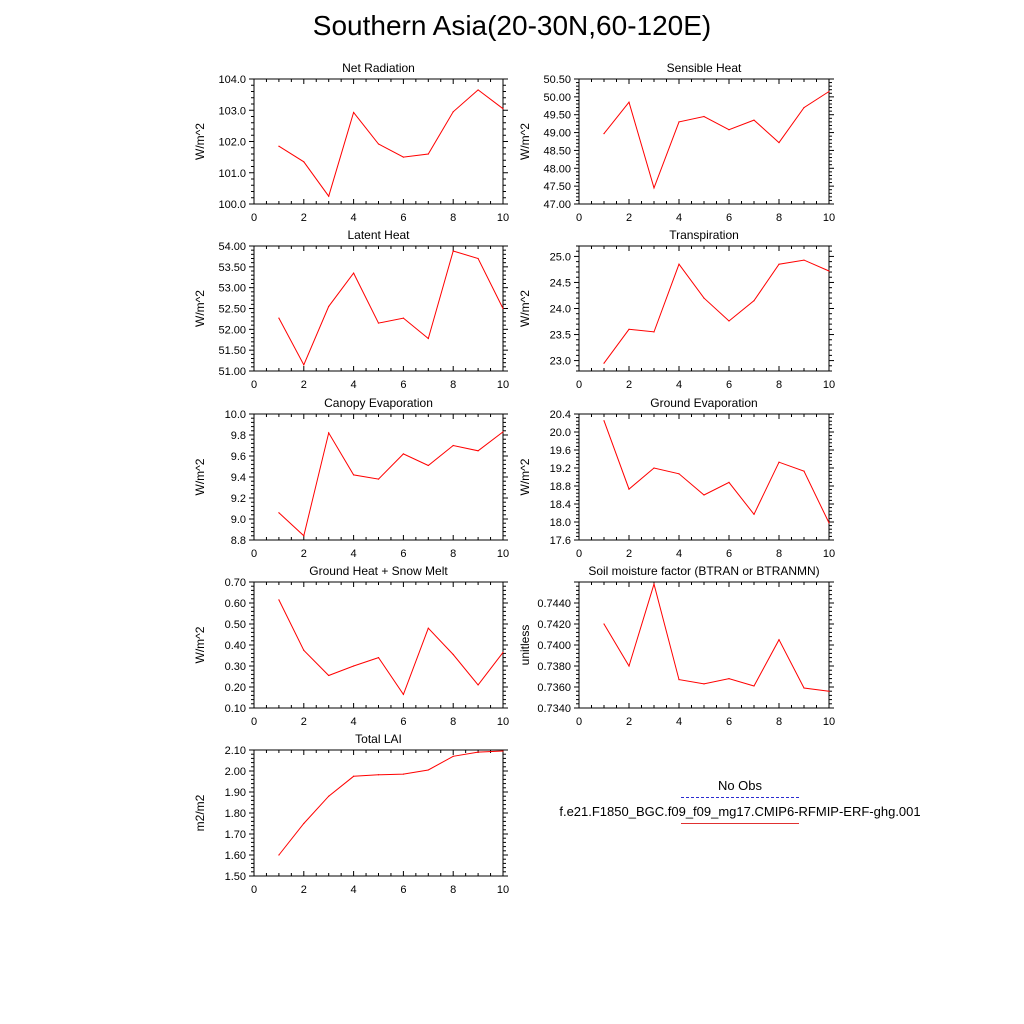 This screenshot has height=1024, width=1024. I want to click on y-tick-label: 0.50, so click(235, 625).